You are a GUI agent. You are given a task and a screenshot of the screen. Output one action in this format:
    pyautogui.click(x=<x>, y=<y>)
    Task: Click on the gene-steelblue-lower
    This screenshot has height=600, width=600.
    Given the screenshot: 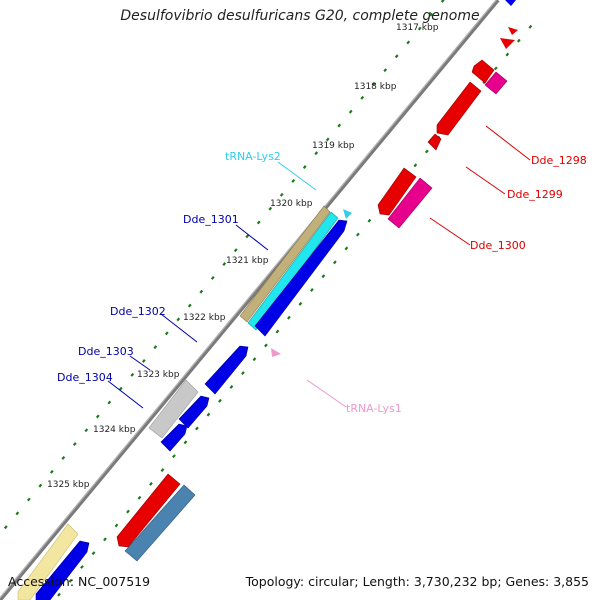 What is the action you would take?
    pyautogui.click(x=160, y=523)
    